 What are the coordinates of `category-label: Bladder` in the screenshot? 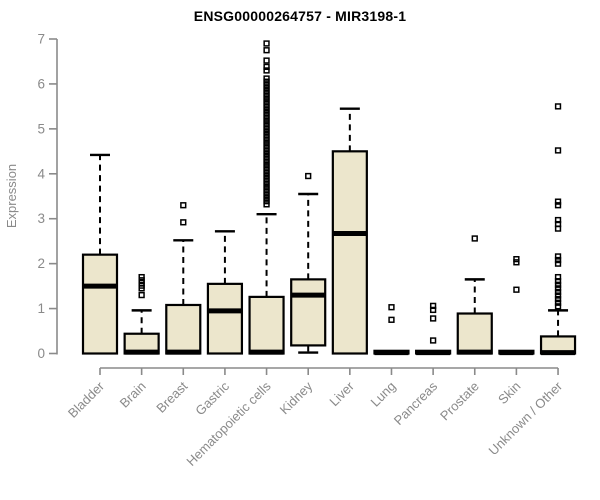 It's located at (86, 399).